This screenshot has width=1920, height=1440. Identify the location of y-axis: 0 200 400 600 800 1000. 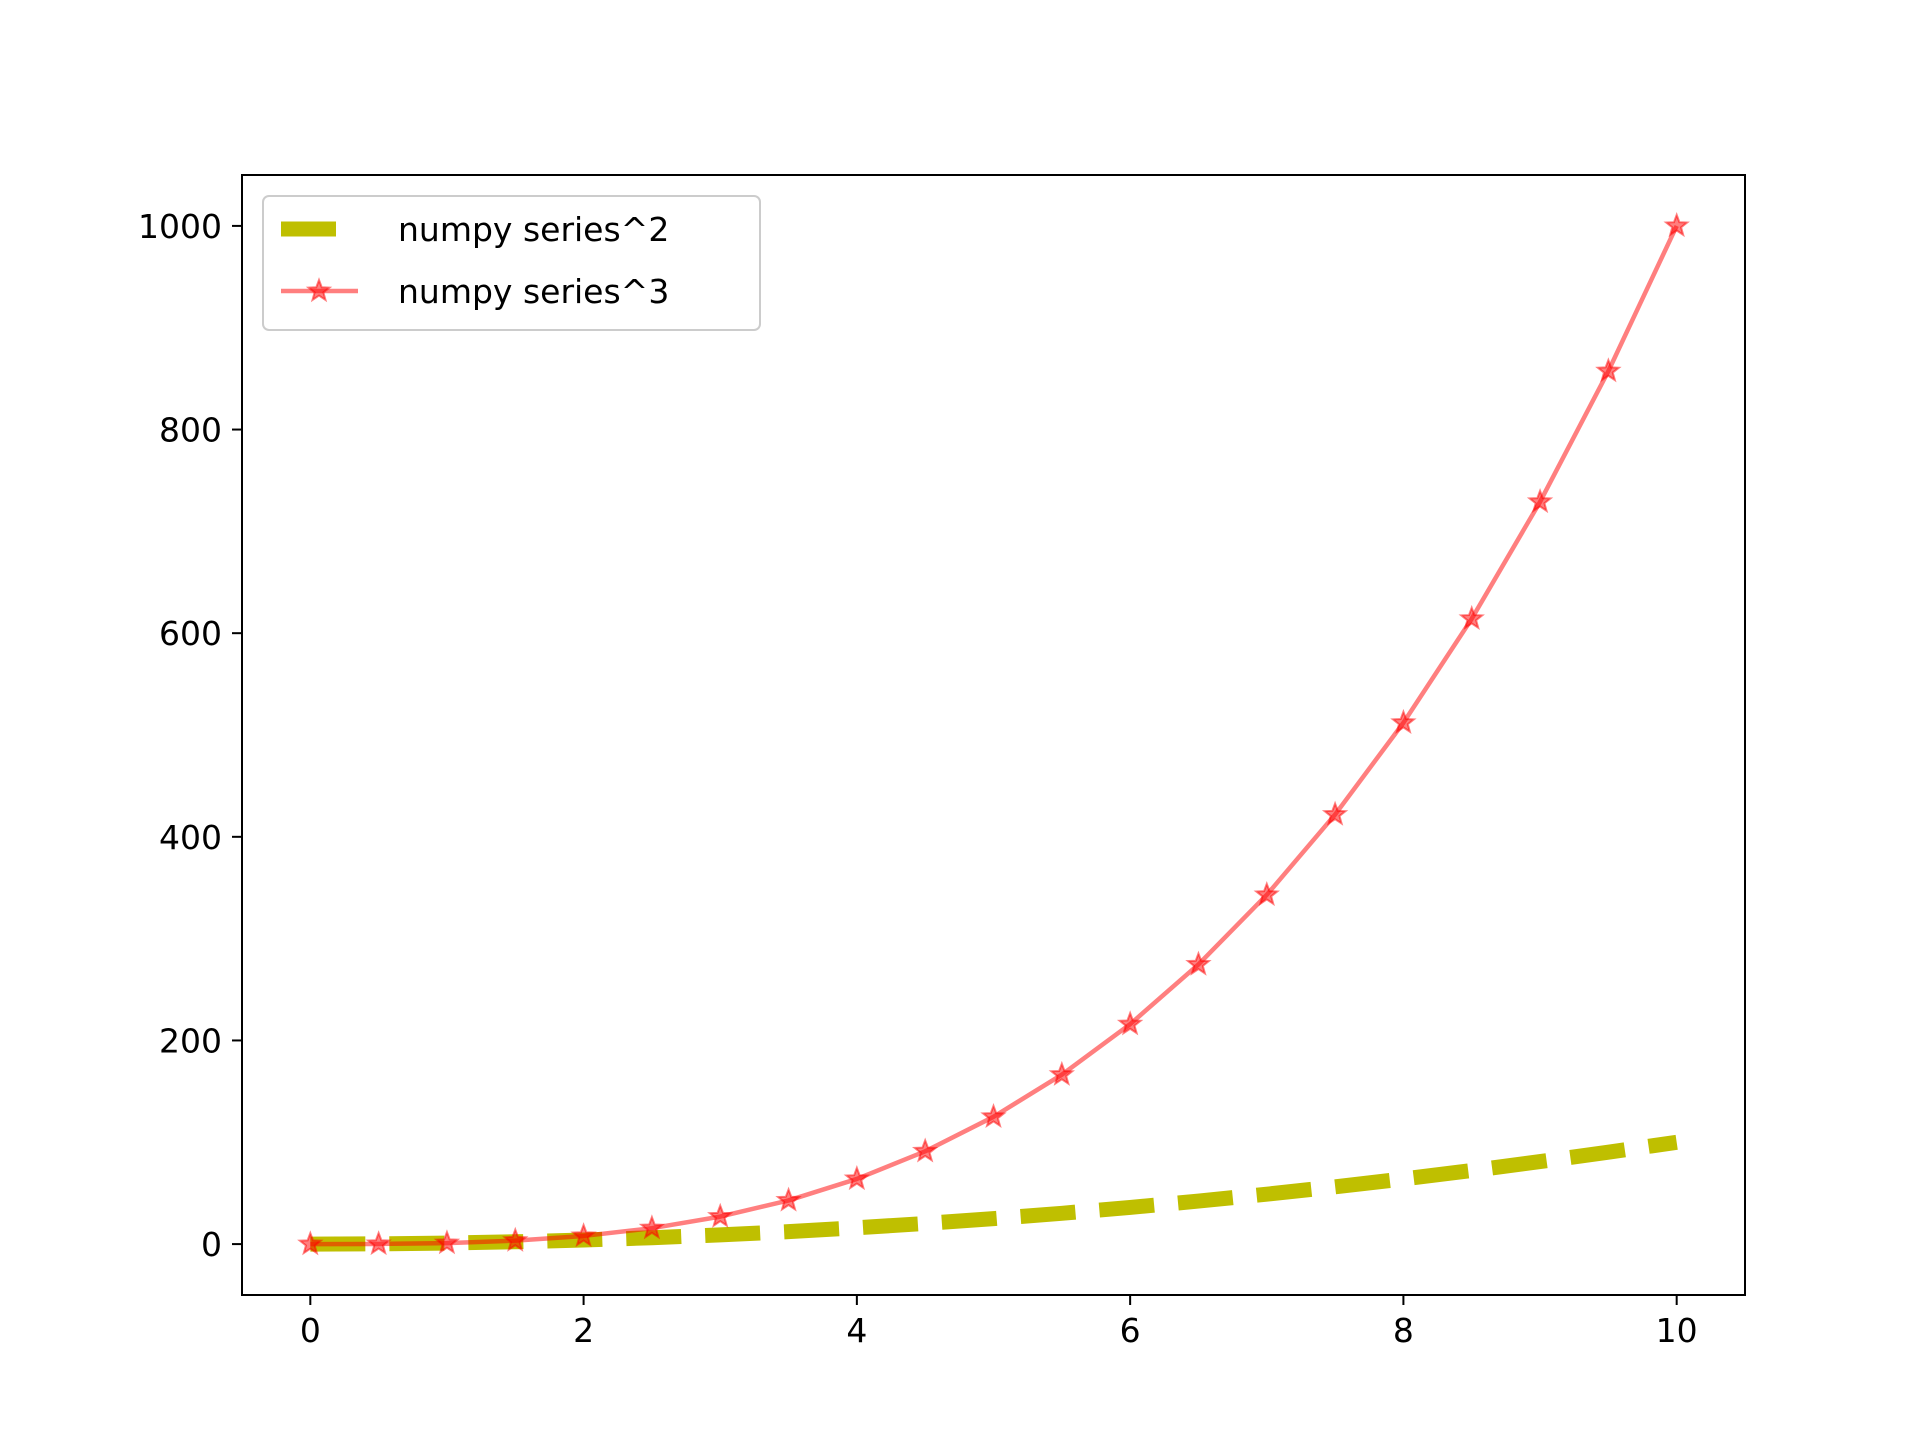
(190, 735).